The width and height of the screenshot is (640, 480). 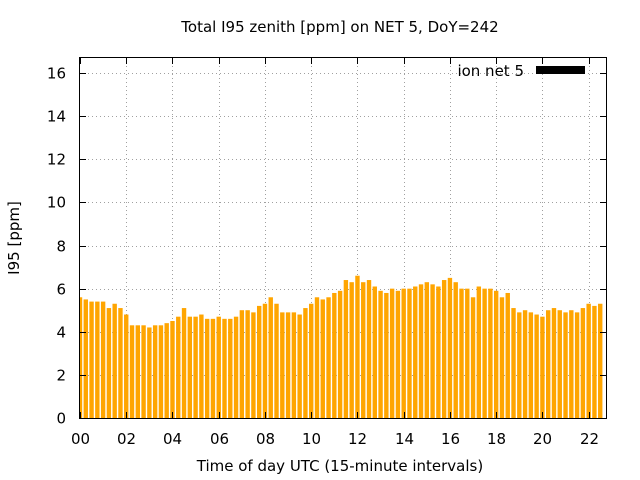 I want to click on chart-title: Total I95 zenith [ppm] on NET 5, DoY=242, so click(x=339, y=27).